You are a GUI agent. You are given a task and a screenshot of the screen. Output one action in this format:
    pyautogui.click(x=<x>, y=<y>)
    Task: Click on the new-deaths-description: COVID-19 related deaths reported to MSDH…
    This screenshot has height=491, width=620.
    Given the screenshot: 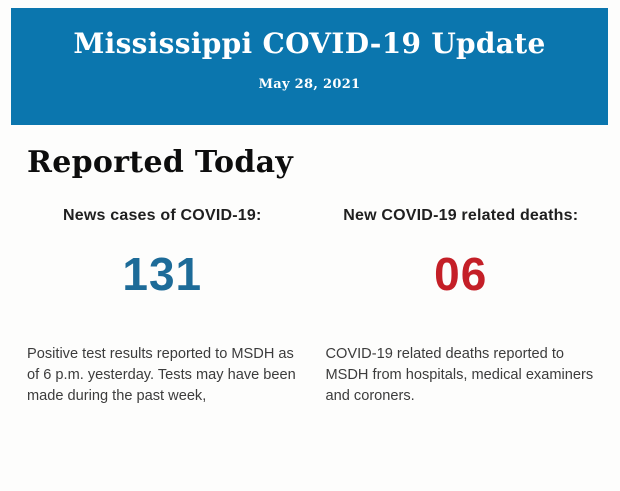 What is the action you would take?
    pyautogui.click(x=459, y=375)
    